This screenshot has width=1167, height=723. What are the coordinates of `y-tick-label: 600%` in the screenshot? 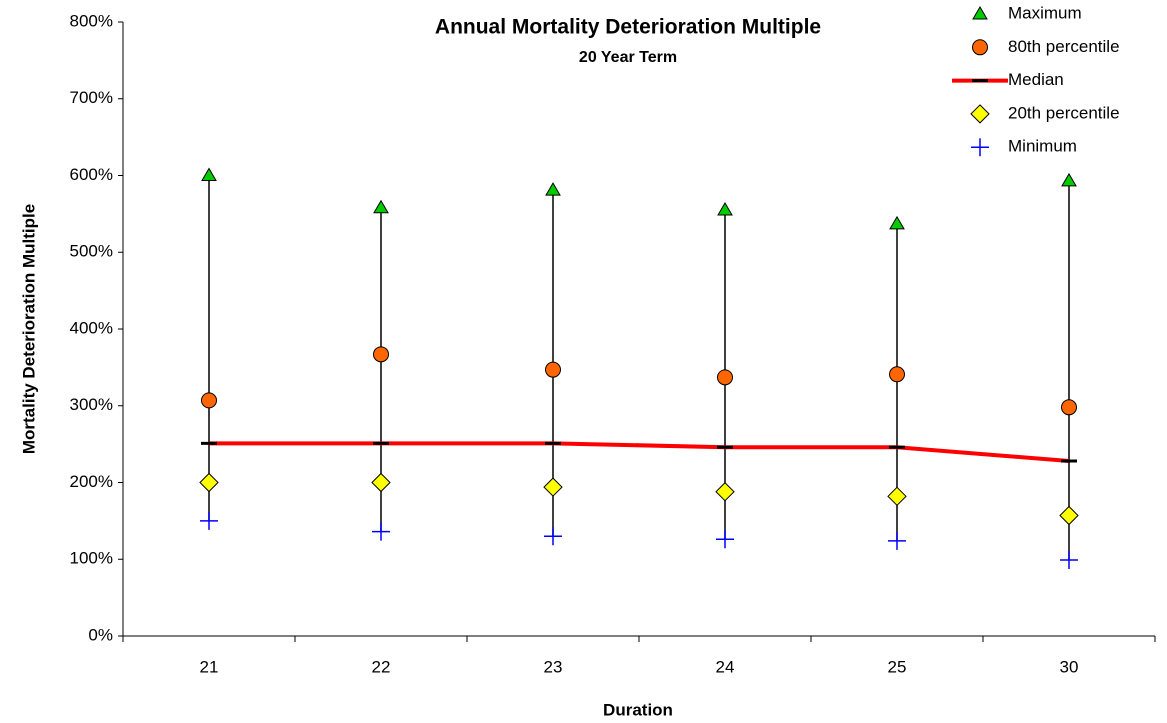 It's located at (91, 174).